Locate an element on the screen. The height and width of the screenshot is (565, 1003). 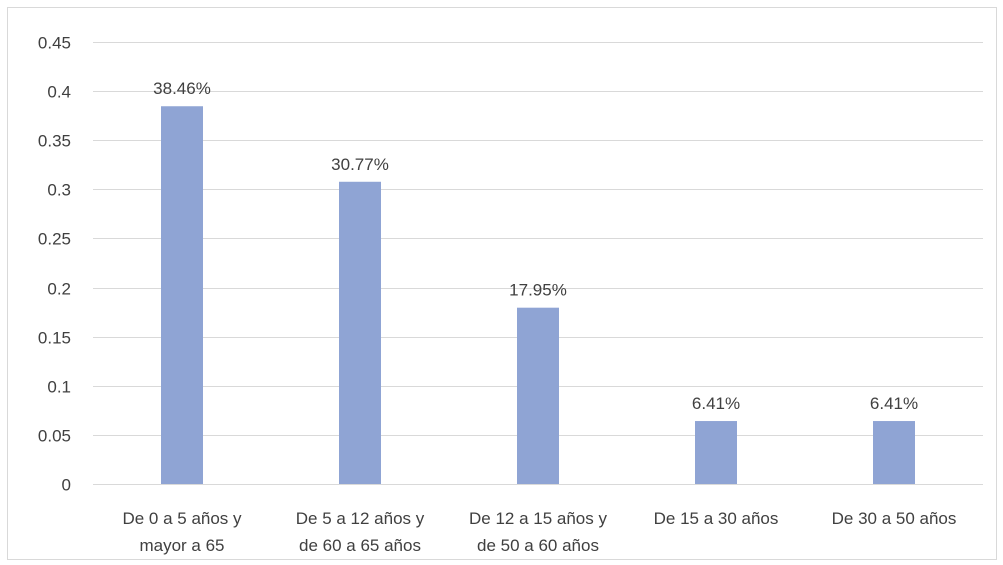
y-tick-label: 0.05 is located at coordinates (54, 436).